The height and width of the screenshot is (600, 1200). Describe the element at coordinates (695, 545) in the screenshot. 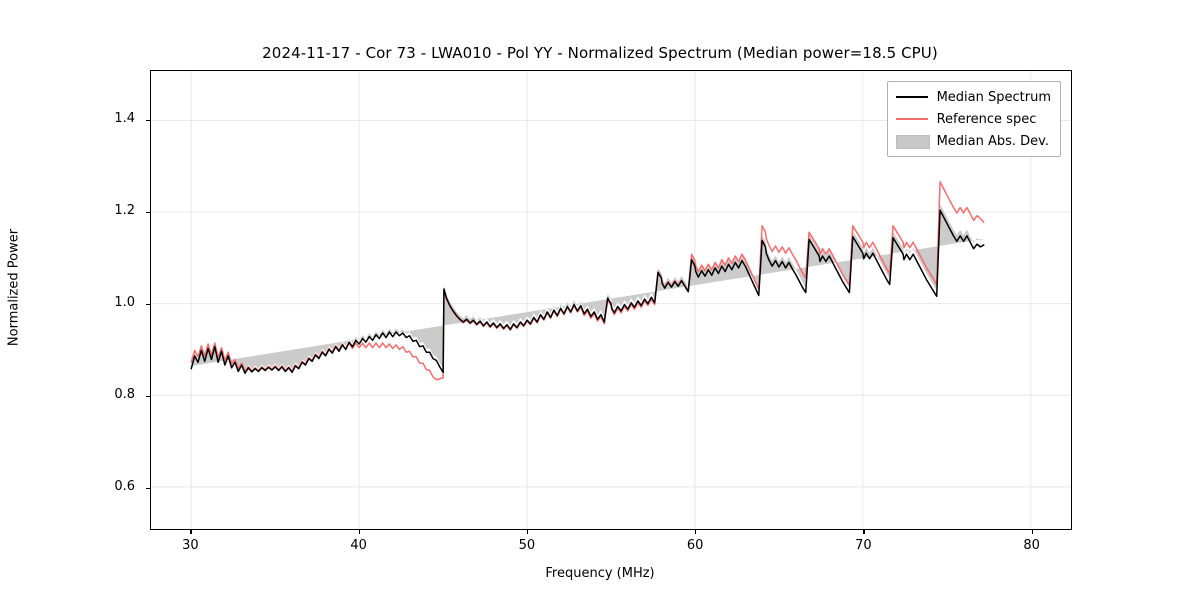

I see `x-tick-label: 60` at that location.